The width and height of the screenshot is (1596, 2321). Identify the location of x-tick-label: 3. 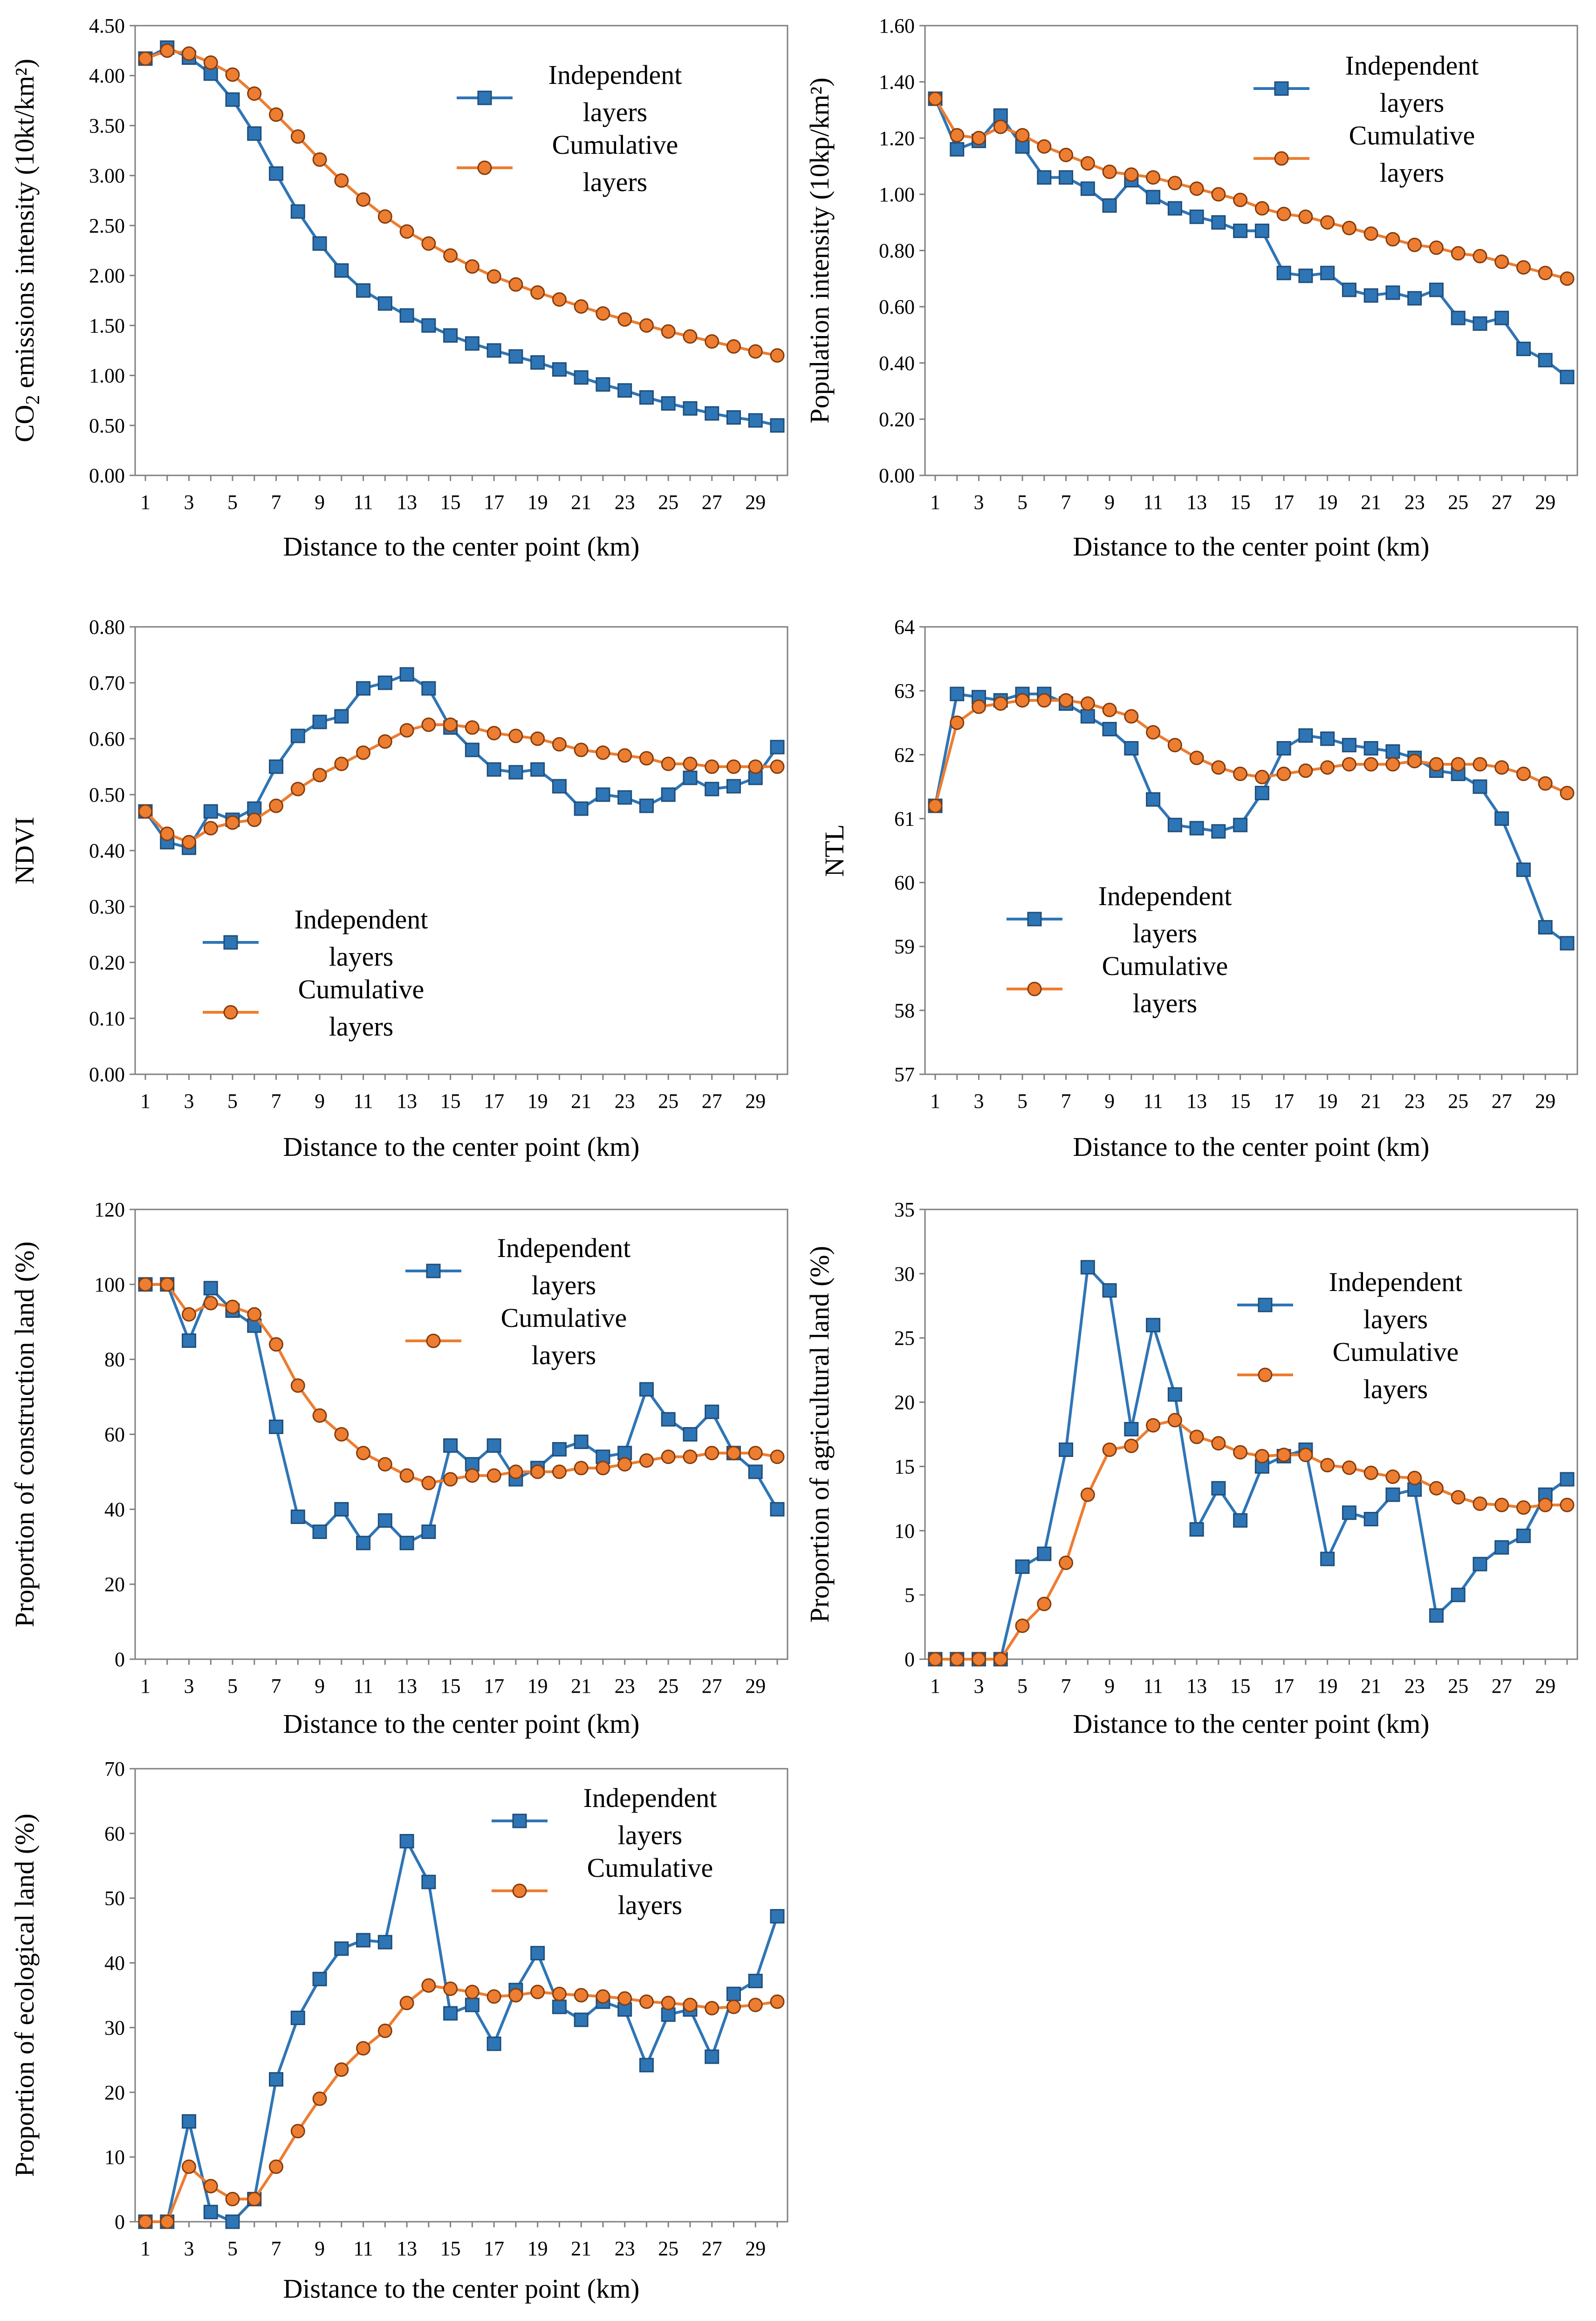
(979, 1101).